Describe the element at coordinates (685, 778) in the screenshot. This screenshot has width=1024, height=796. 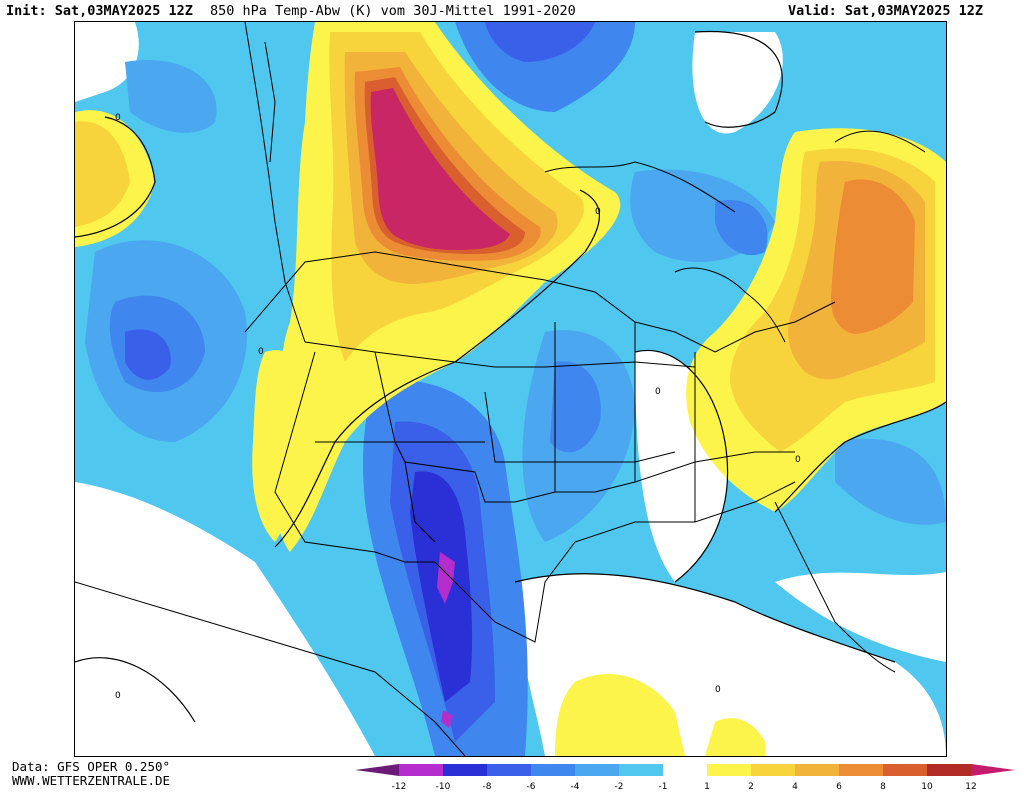
I see `legend-canvas: -12 -10 -8 -6 -4 -2 -1 1 2 4 6 8 10 12` at that location.